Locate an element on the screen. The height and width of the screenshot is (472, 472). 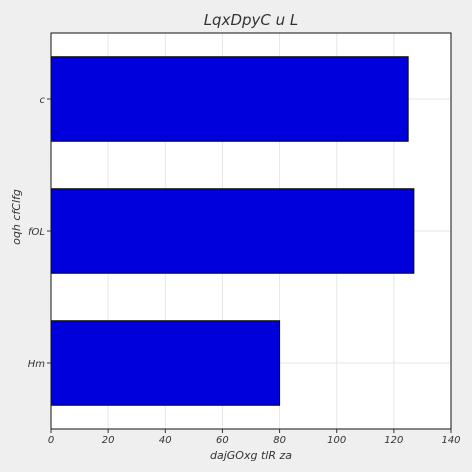
y-tick-label: Hm is located at coordinates (37, 364).